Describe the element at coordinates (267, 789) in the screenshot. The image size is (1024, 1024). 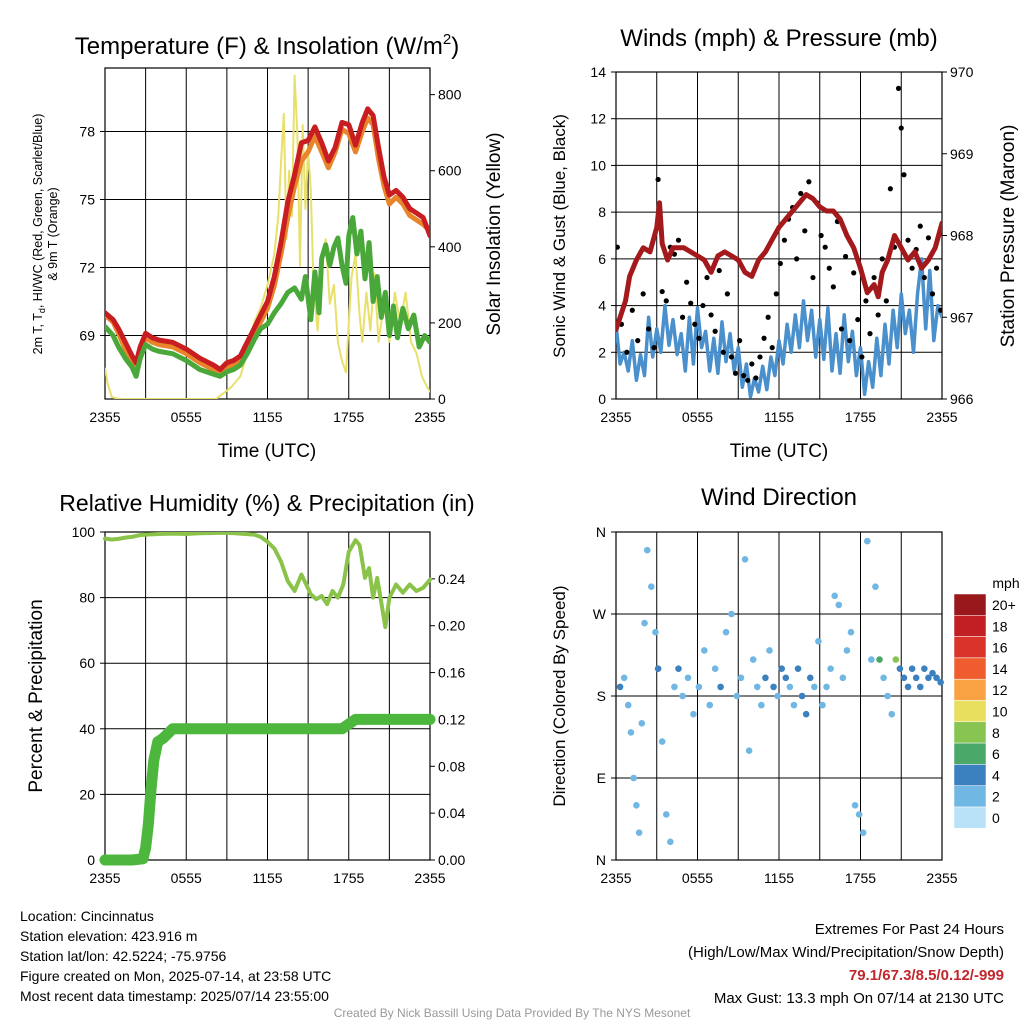
I see `precip-line` at that location.